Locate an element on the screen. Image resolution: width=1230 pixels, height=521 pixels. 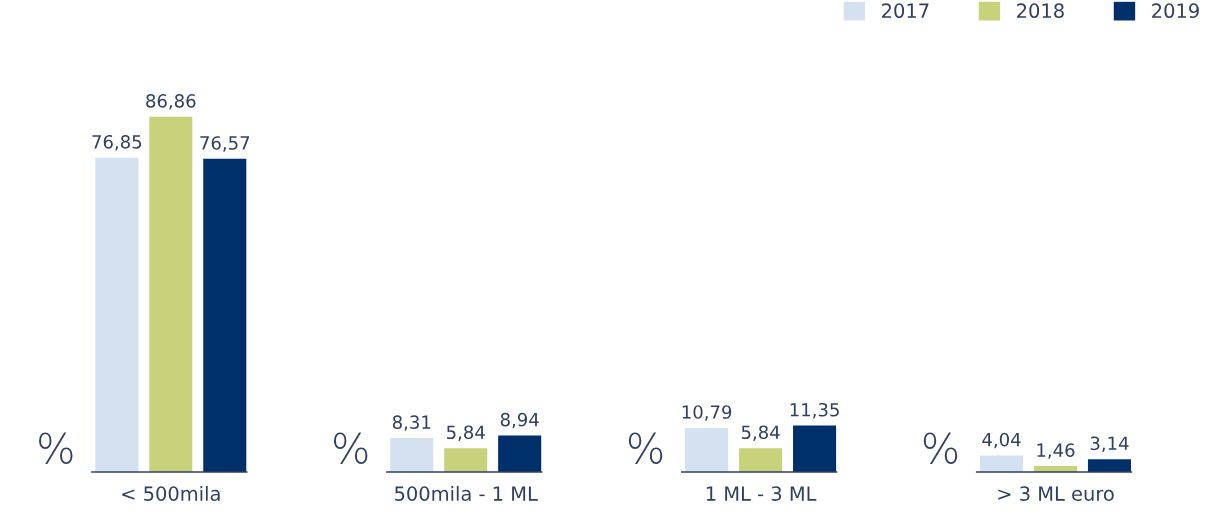
x-tick-label: 500mila - 1 ML is located at coordinates (466, 493).